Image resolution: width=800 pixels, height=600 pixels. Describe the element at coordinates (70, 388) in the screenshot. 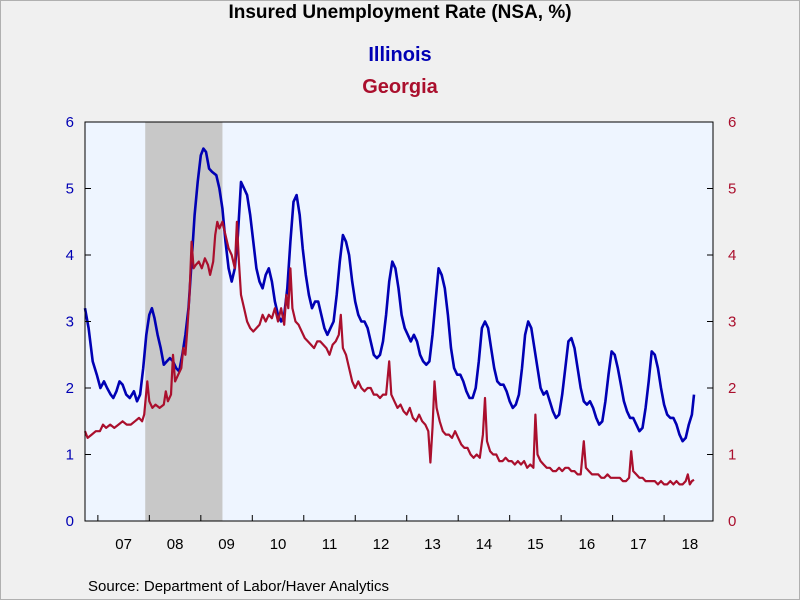

I see `y-tick-label-left: 2` at that location.